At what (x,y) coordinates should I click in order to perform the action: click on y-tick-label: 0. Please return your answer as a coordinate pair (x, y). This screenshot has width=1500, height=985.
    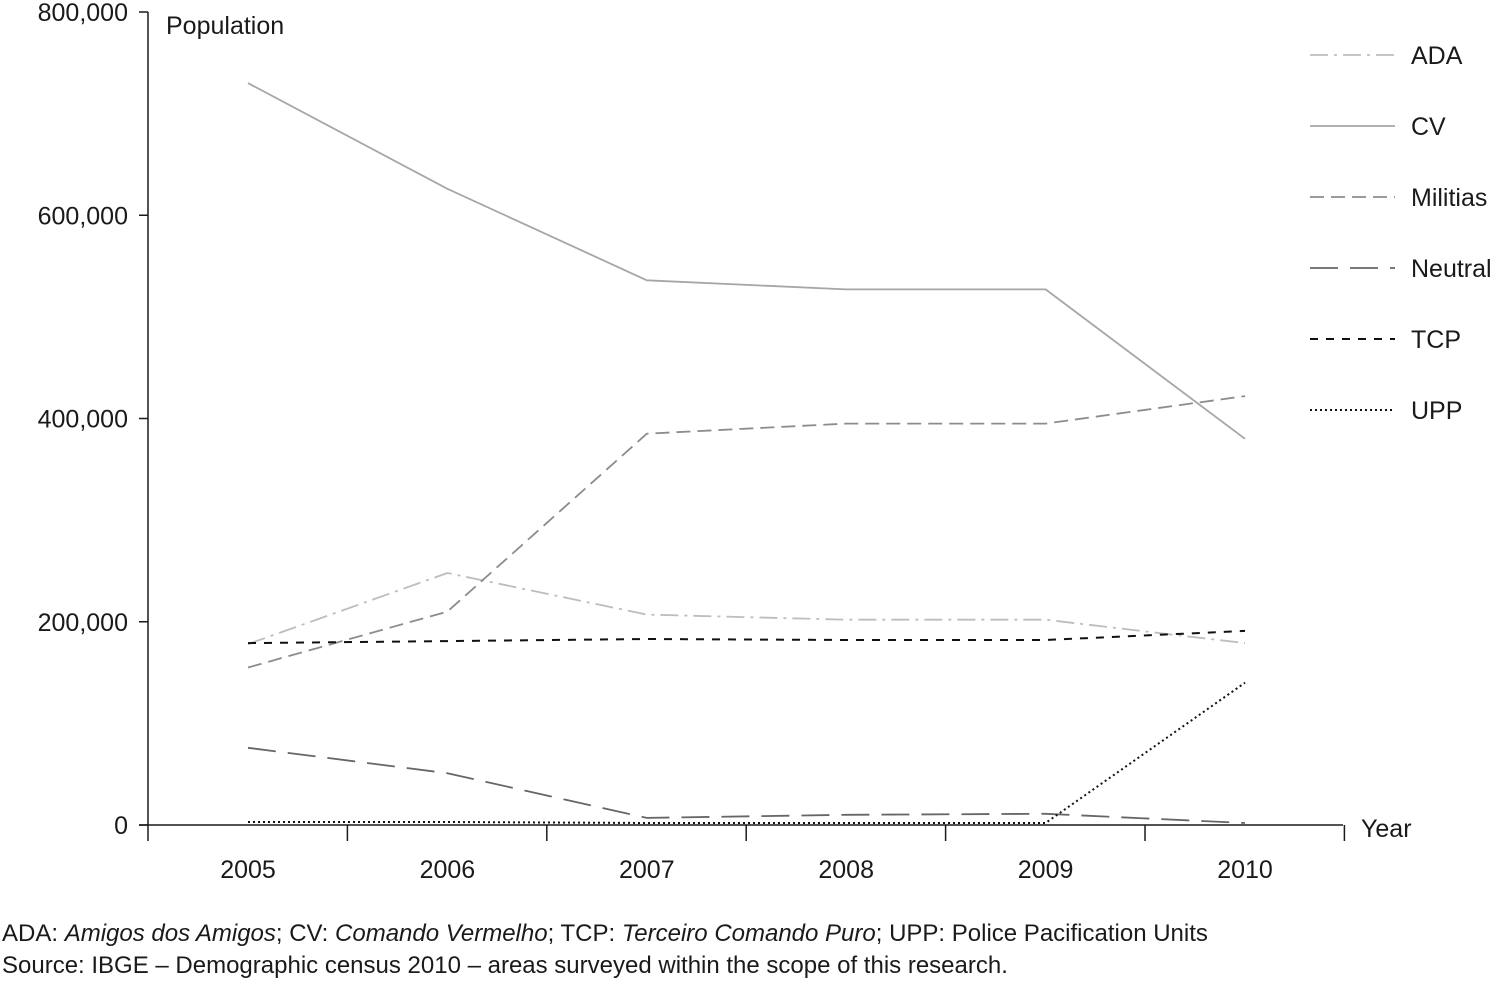
    Looking at the image, I should click on (121, 826).